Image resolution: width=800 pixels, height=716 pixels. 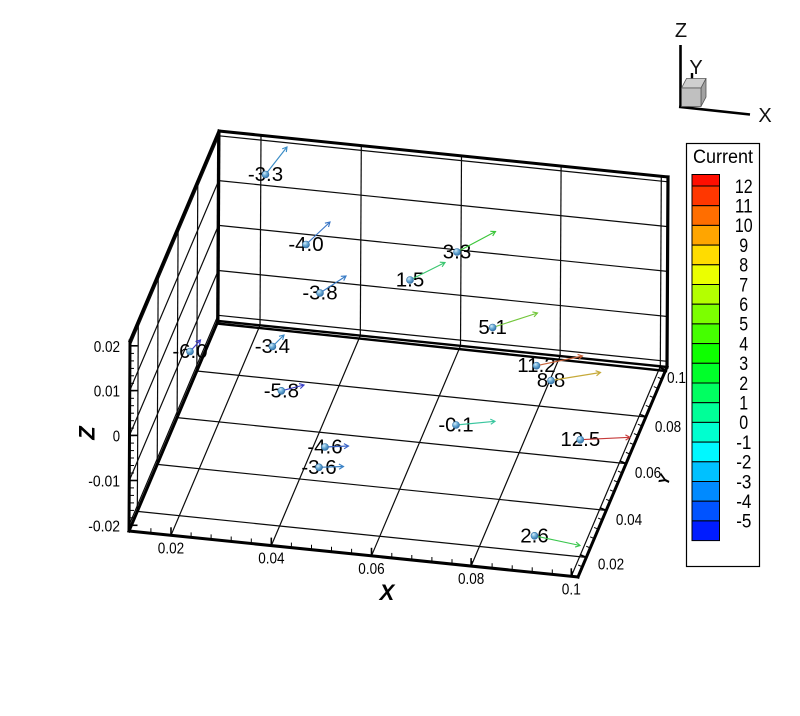 What do you see at coordinates (743, 305) in the screenshot?
I see `svg-text: 6` at bounding box center [743, 305].